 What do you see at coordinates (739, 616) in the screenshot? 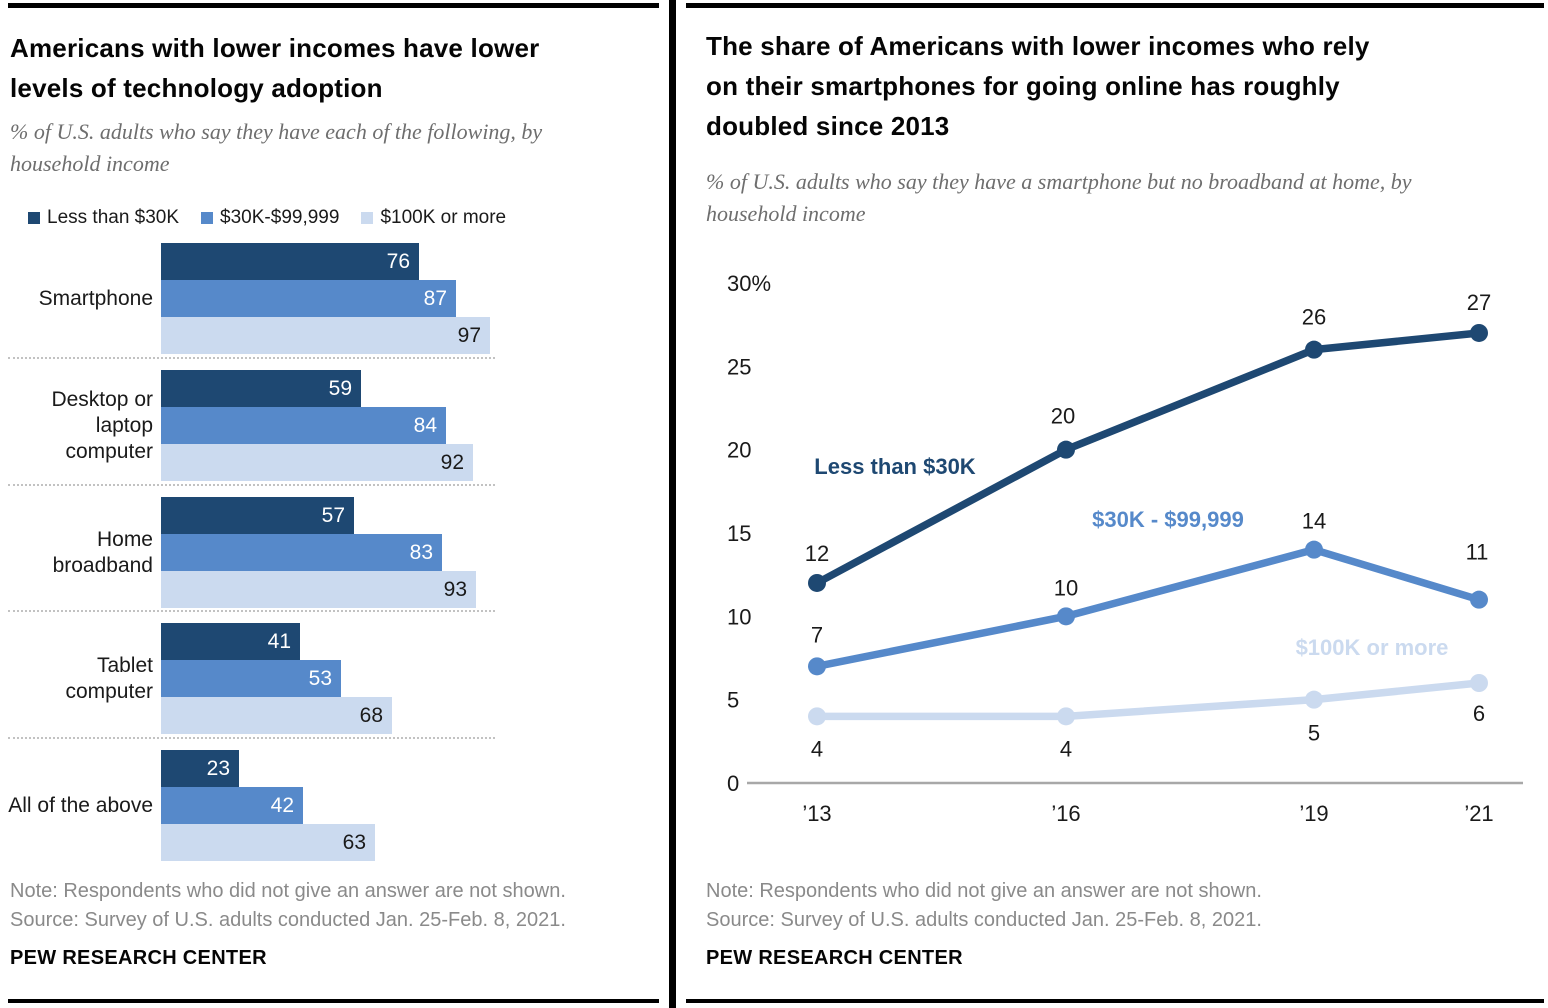
I see `y-axis-tick-label: 10` at bounding box center [739, 616].